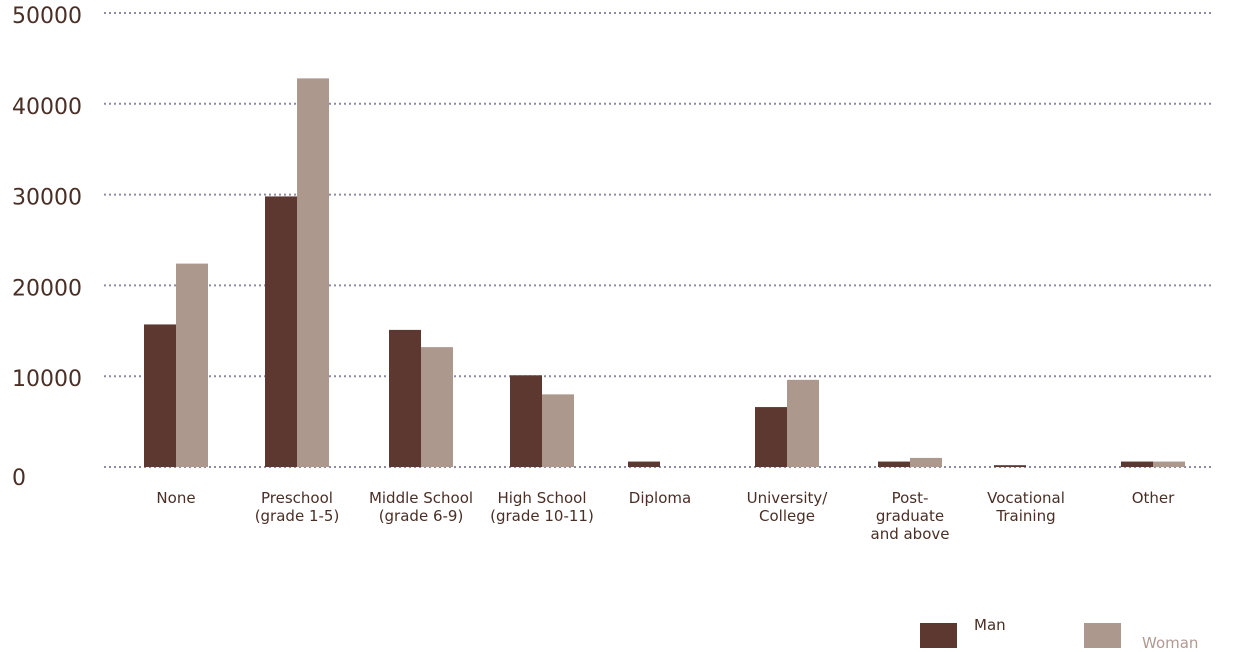 This screenshot has height=652, width=1239. I want to click on x-category-label-line: Middle School, so click(421, 498).